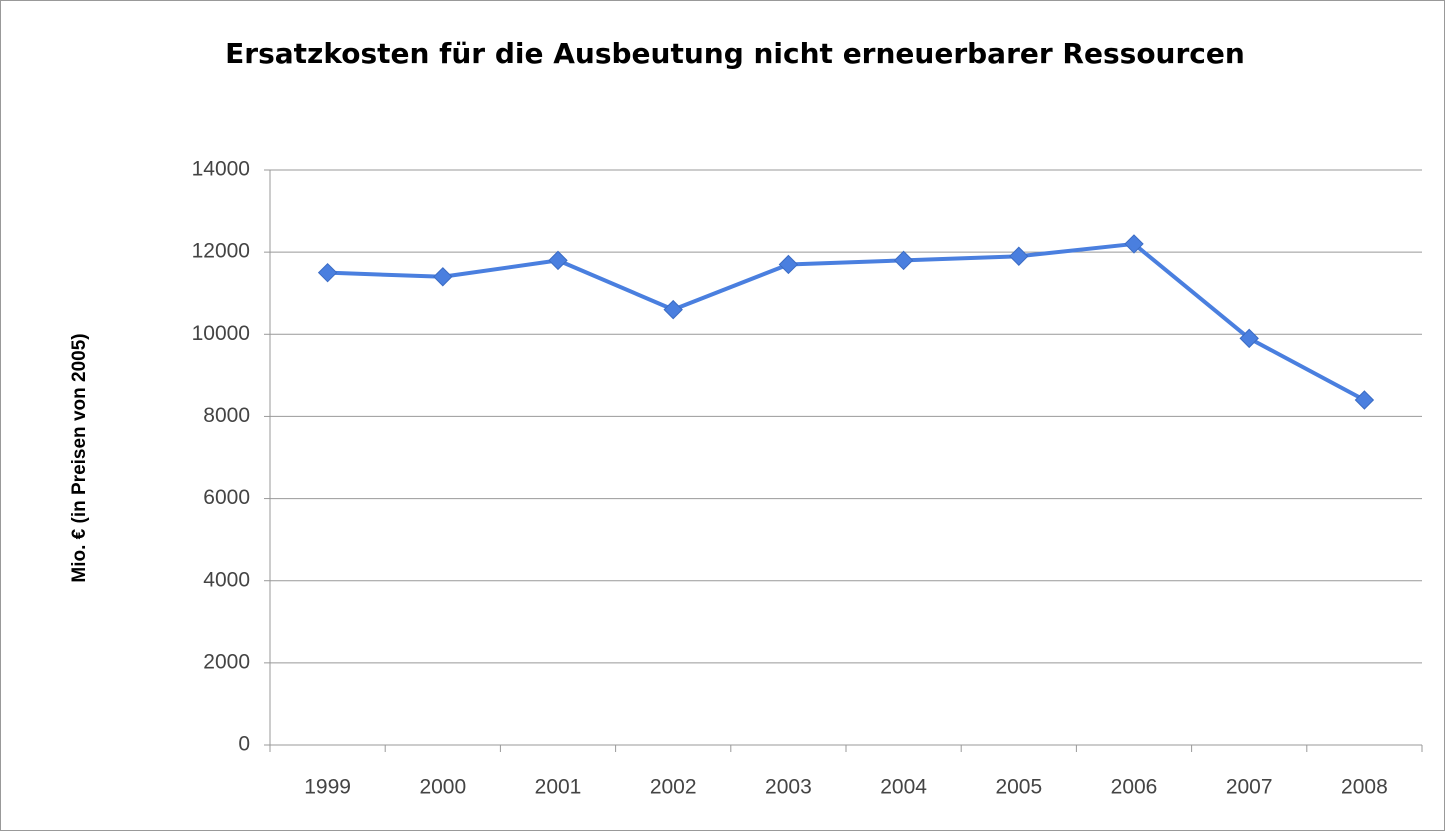 The height and width of the screenshot is (832, 1446). Describe the element at coordinates (673, 787) in the screenshot. I see `x-tick-label: 2002` at that location.